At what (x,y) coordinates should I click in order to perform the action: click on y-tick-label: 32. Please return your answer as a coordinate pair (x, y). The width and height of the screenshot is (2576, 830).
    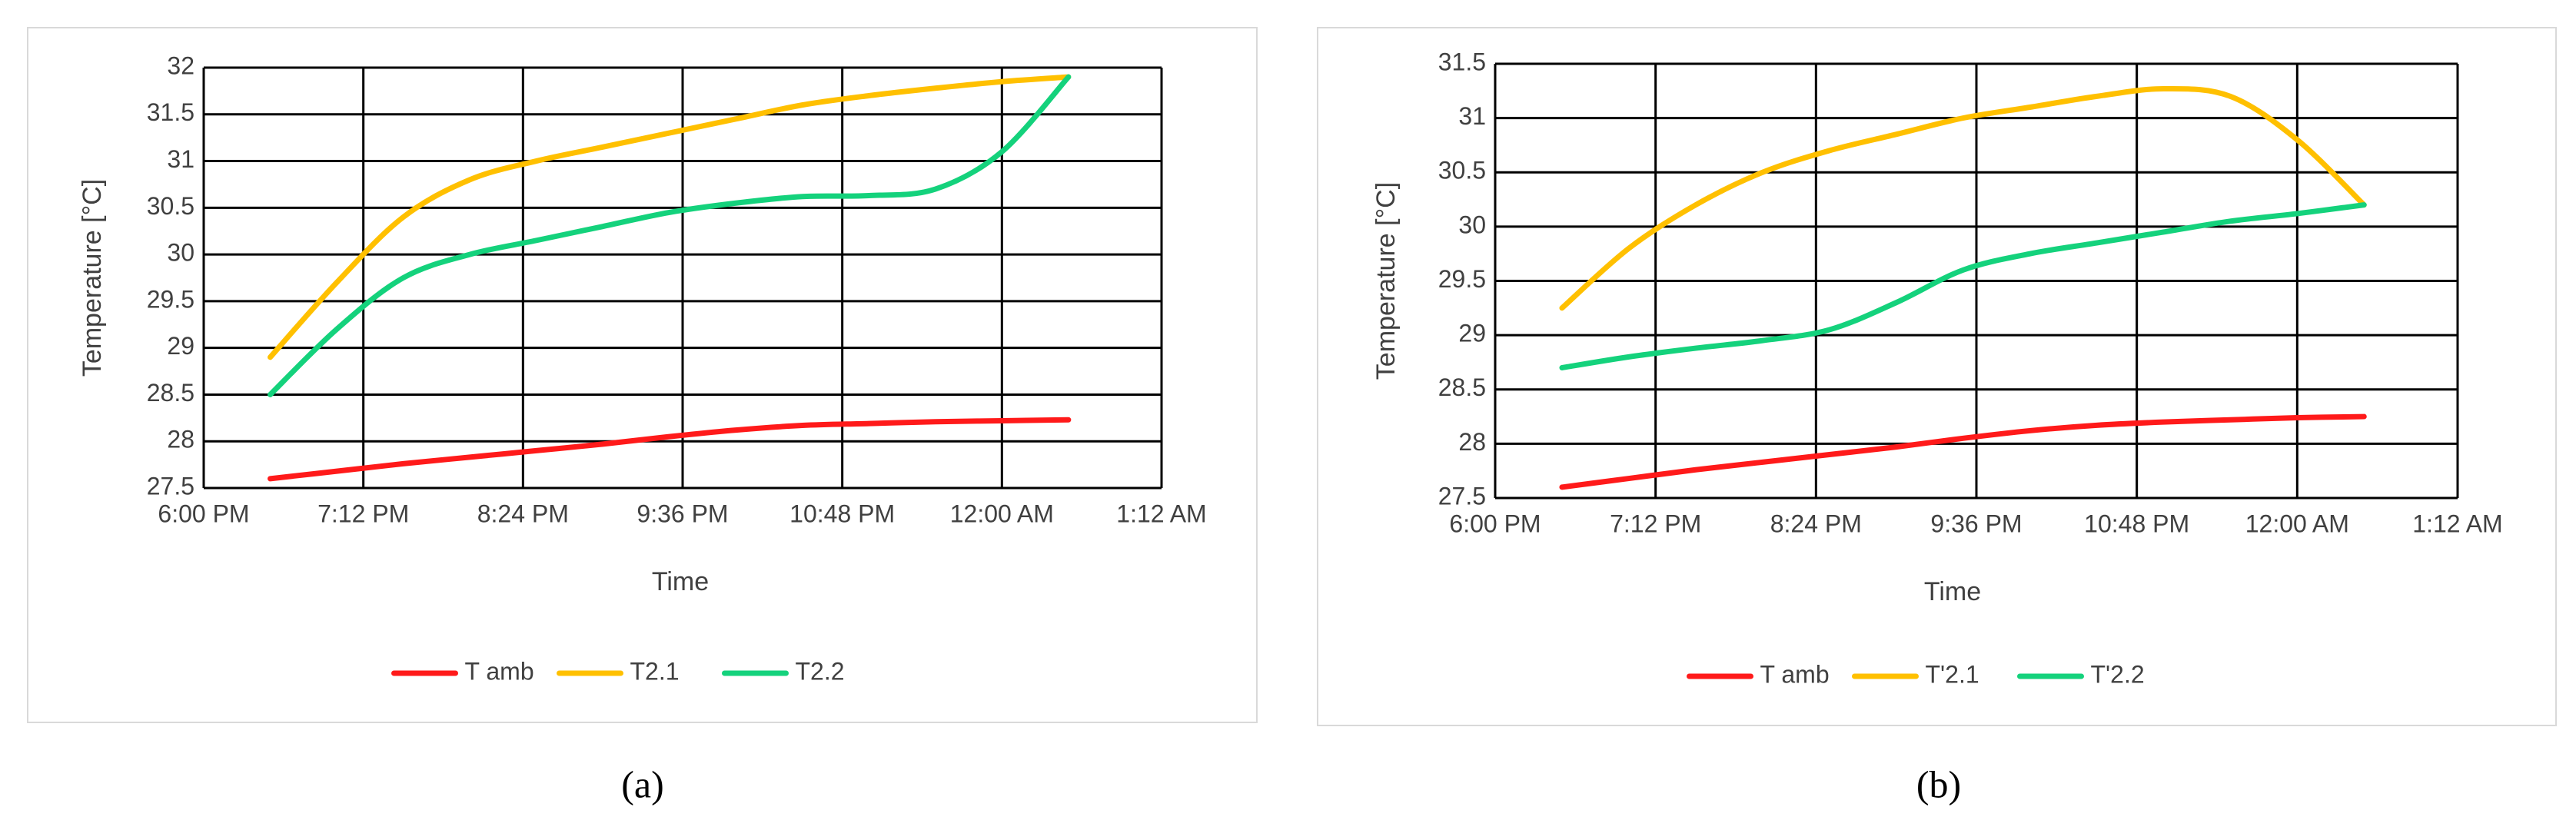
    Looking at the image, I should click on (180, 65).